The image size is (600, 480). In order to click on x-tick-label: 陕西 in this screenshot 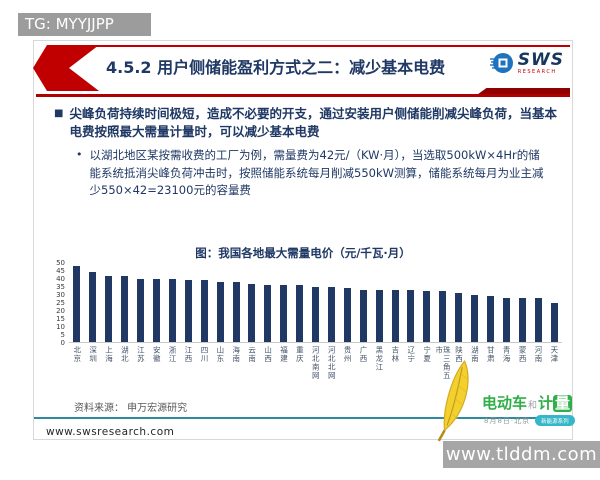, I will do `click(459, 354)`.